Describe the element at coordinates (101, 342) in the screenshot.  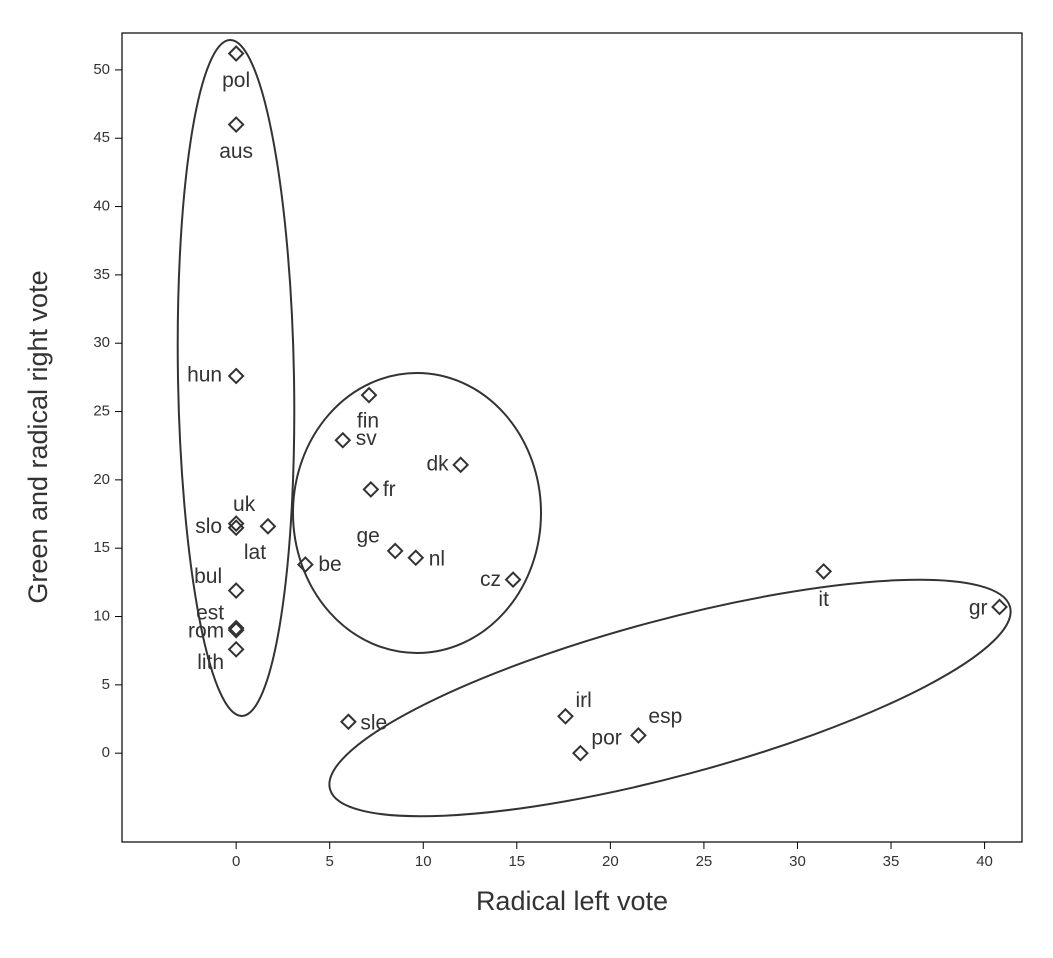
I see `y-tick-label: 30` at that location.